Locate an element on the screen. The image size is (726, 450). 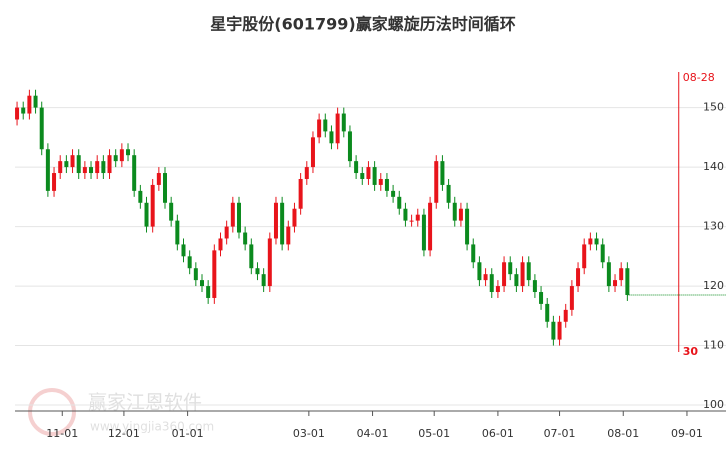
cycle-count-label: 30 is located at coordinates (691, 351).